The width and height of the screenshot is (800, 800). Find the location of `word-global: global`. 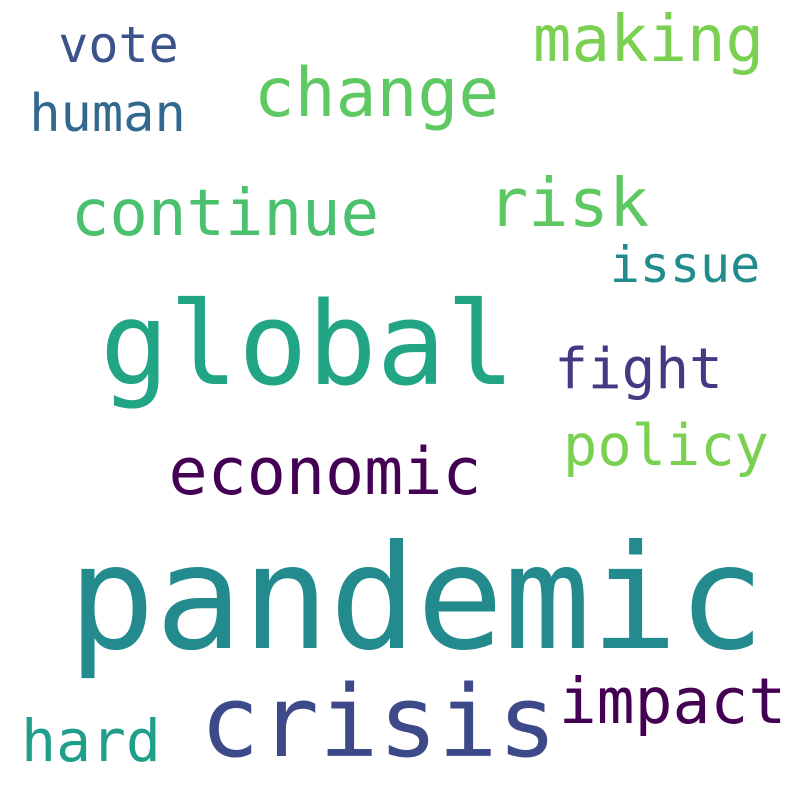

word-global: global is located at coordinates (307, 344).